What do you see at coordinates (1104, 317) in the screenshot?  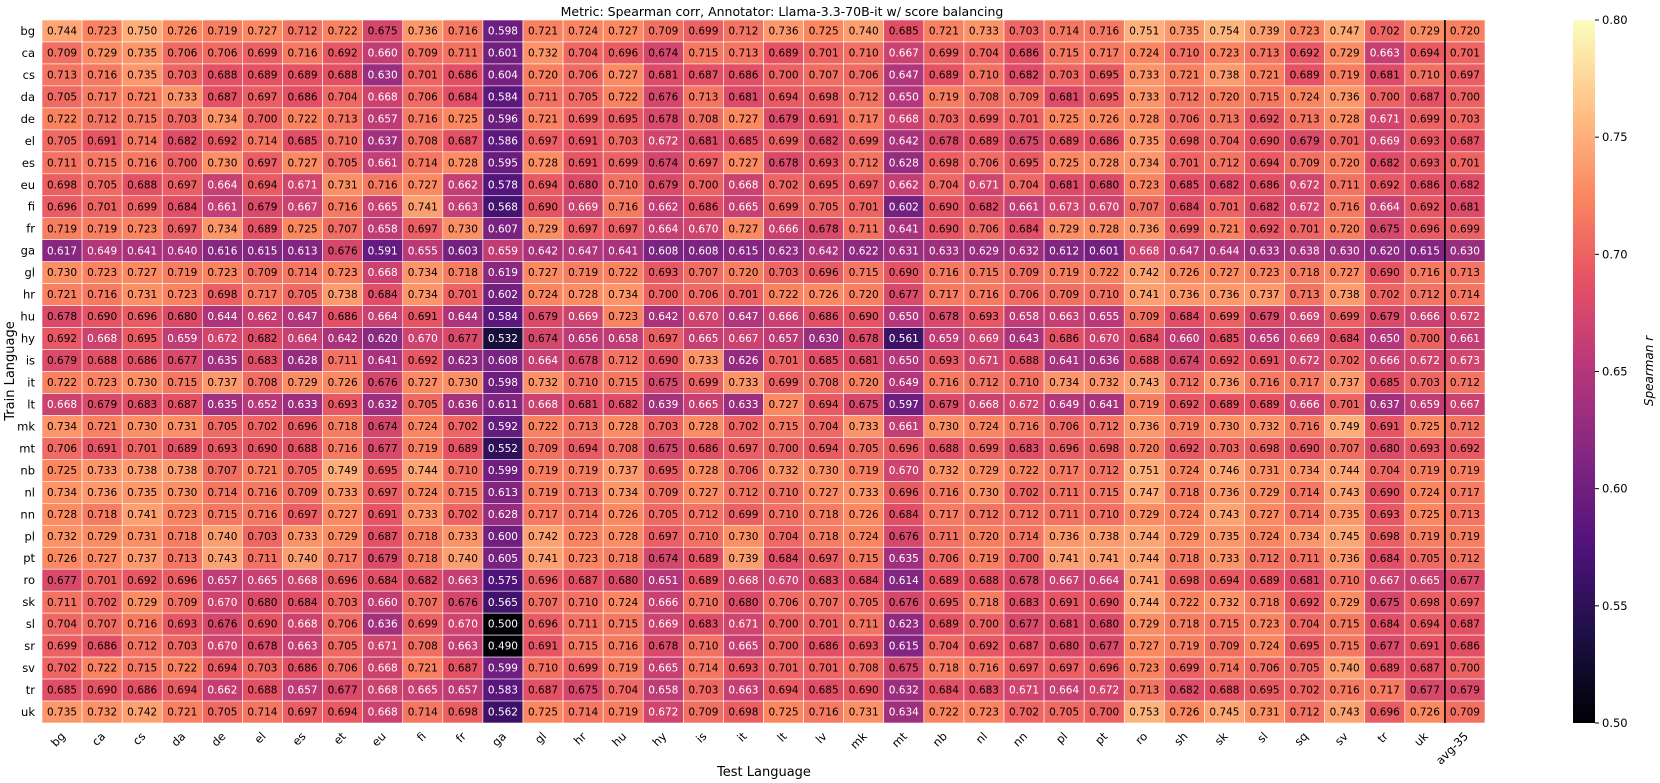 I see `cell-value-label: 0.655` at bounding box center [1104, 317].